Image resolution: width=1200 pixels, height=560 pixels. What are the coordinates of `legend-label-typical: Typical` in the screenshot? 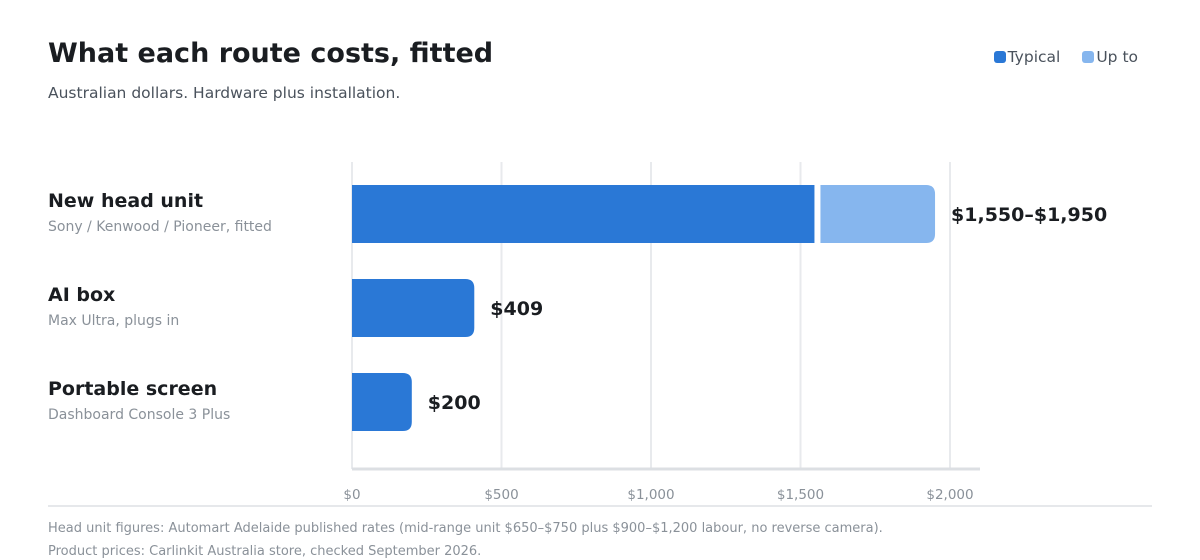 It's located at (1034, 57).